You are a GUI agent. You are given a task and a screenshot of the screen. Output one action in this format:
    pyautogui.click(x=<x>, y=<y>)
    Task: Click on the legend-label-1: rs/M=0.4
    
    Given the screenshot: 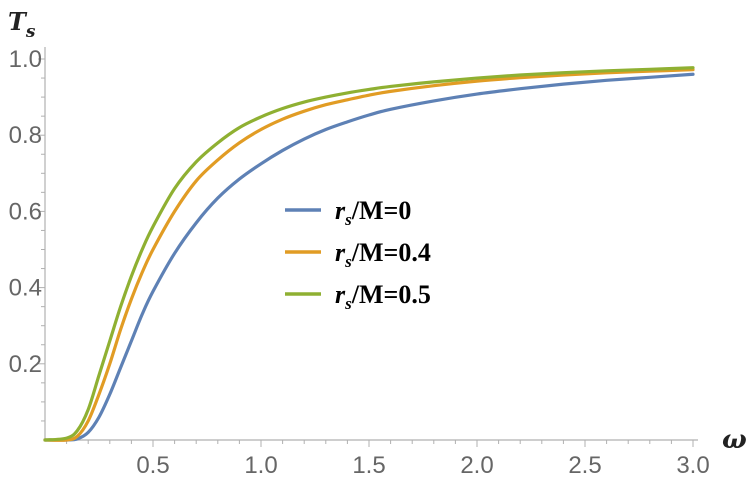 What is the action you would take?
    pyautogui.click(x=383, y=254)
    